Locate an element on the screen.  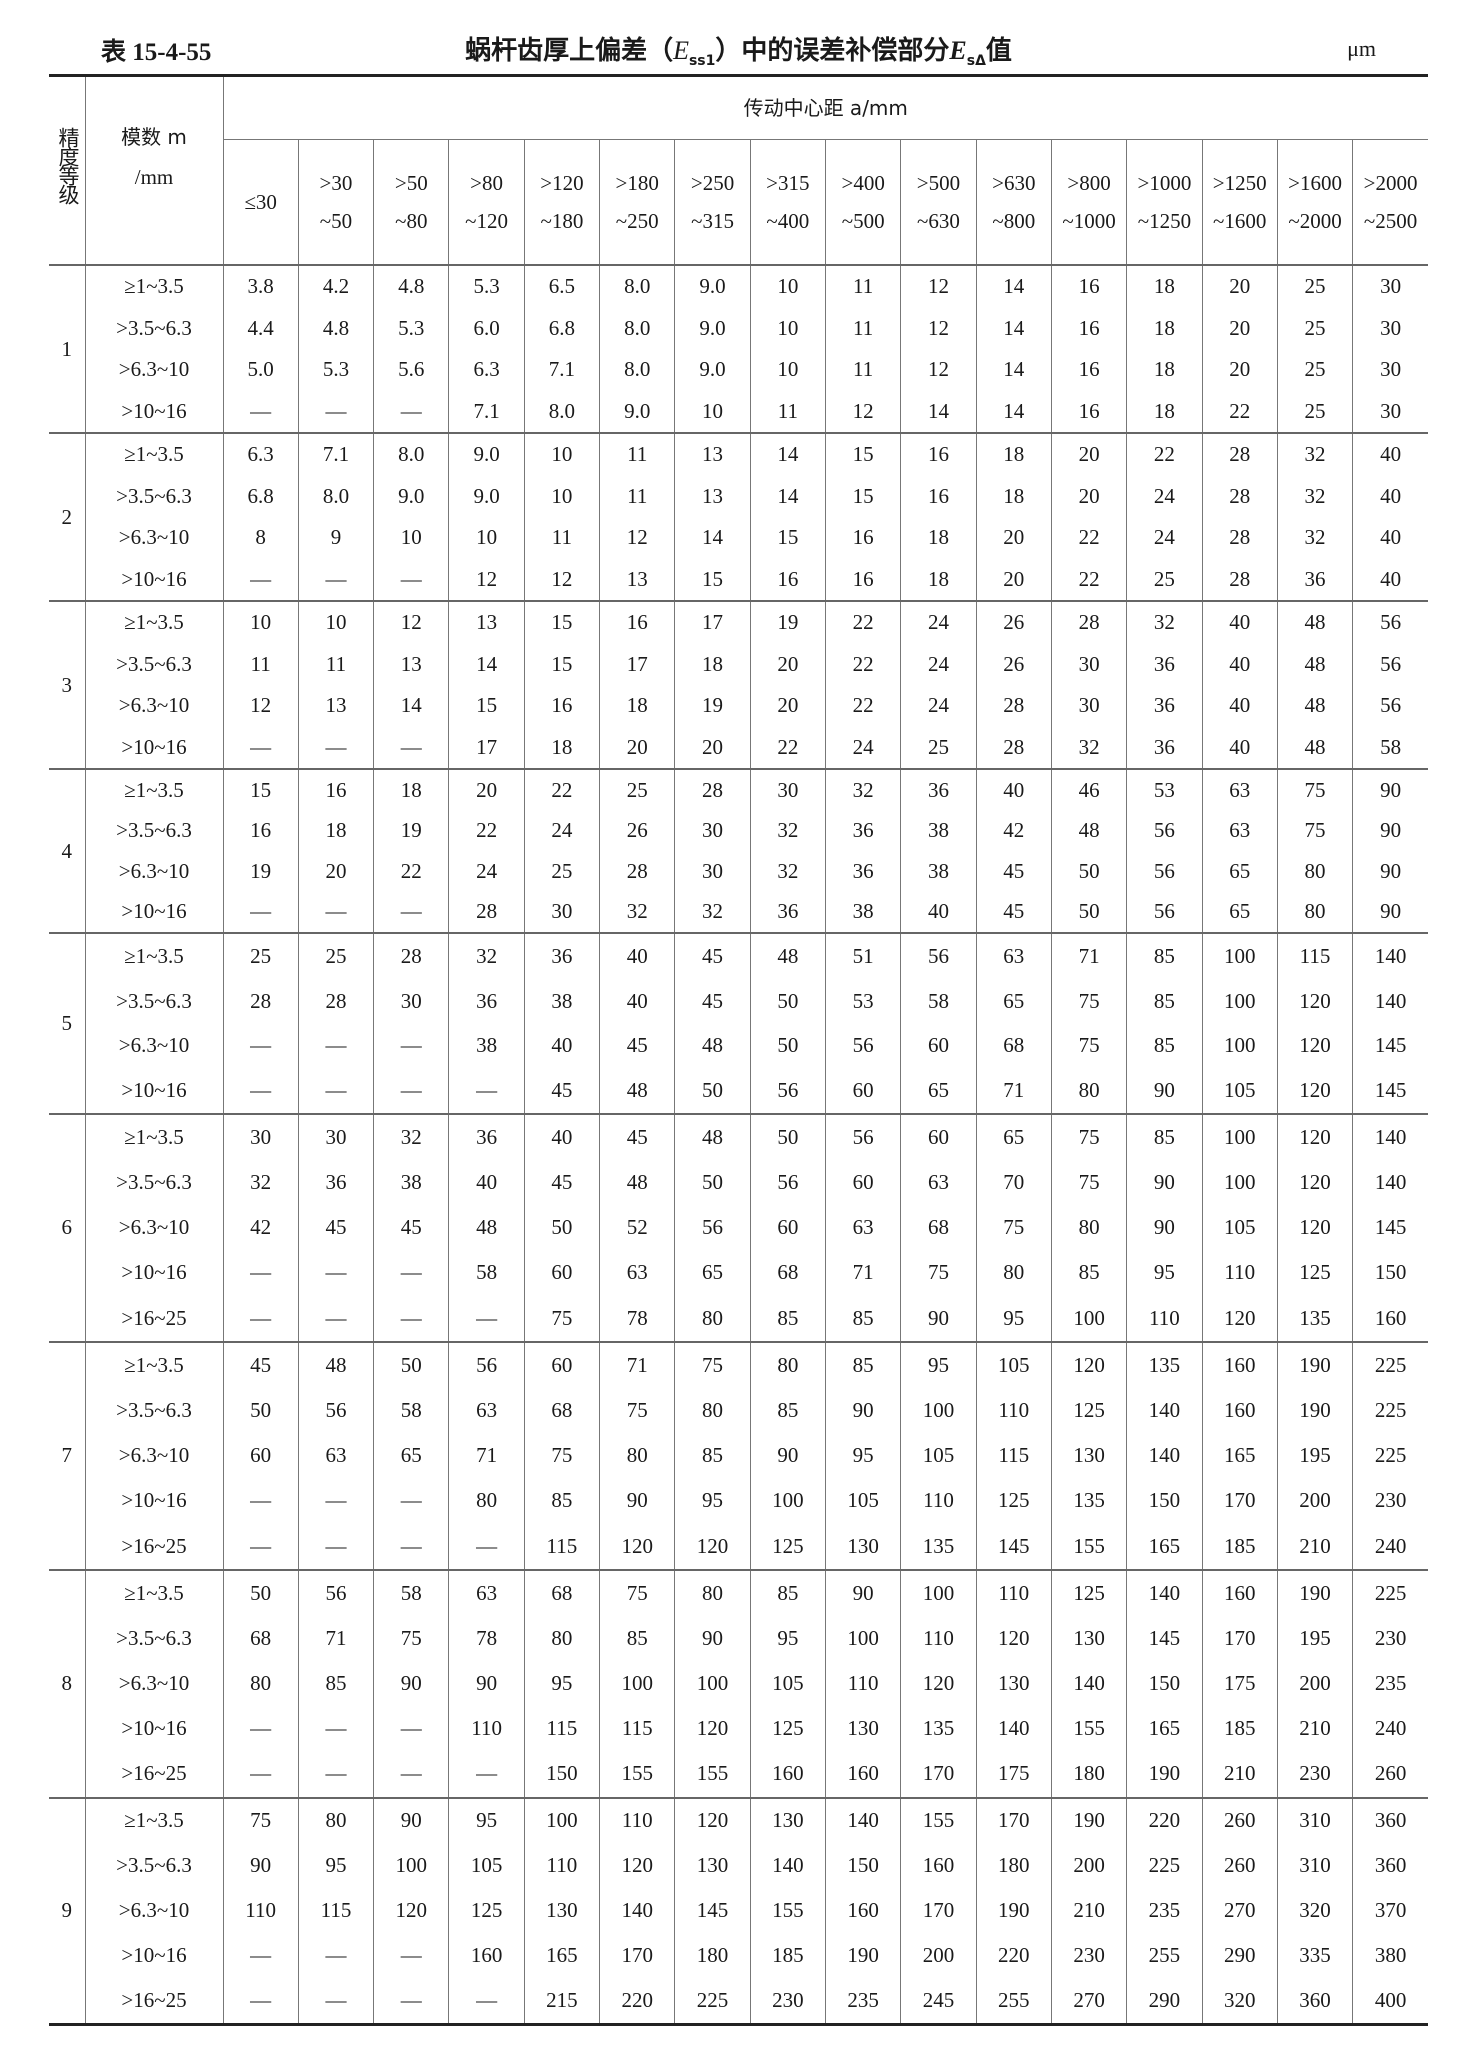
value-cell: 240 is located at coordinates (1390, 1546).